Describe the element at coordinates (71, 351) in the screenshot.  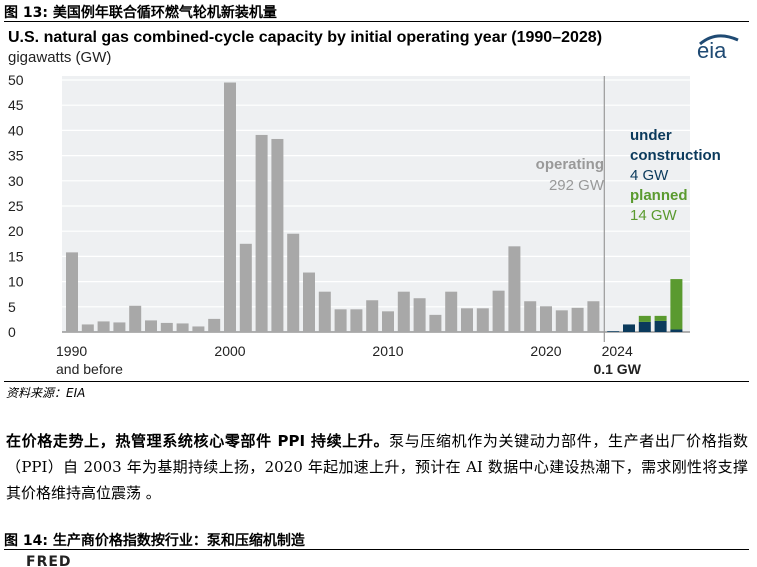
I see `x-tick-label-1990: 1990` at that location.